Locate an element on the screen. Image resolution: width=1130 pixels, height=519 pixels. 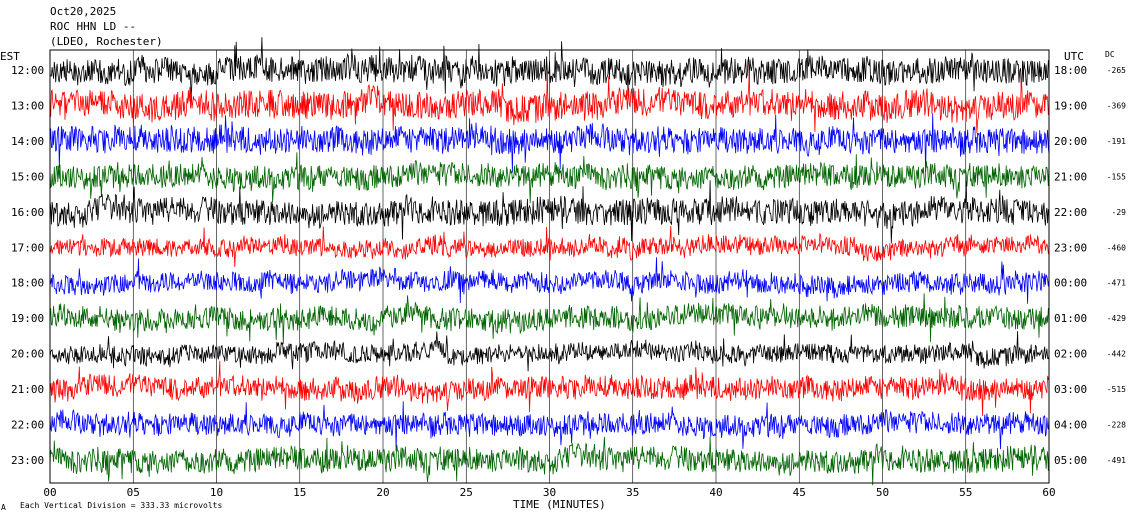
dc-offset-label: -429 is located at coordinates (1116, 318).